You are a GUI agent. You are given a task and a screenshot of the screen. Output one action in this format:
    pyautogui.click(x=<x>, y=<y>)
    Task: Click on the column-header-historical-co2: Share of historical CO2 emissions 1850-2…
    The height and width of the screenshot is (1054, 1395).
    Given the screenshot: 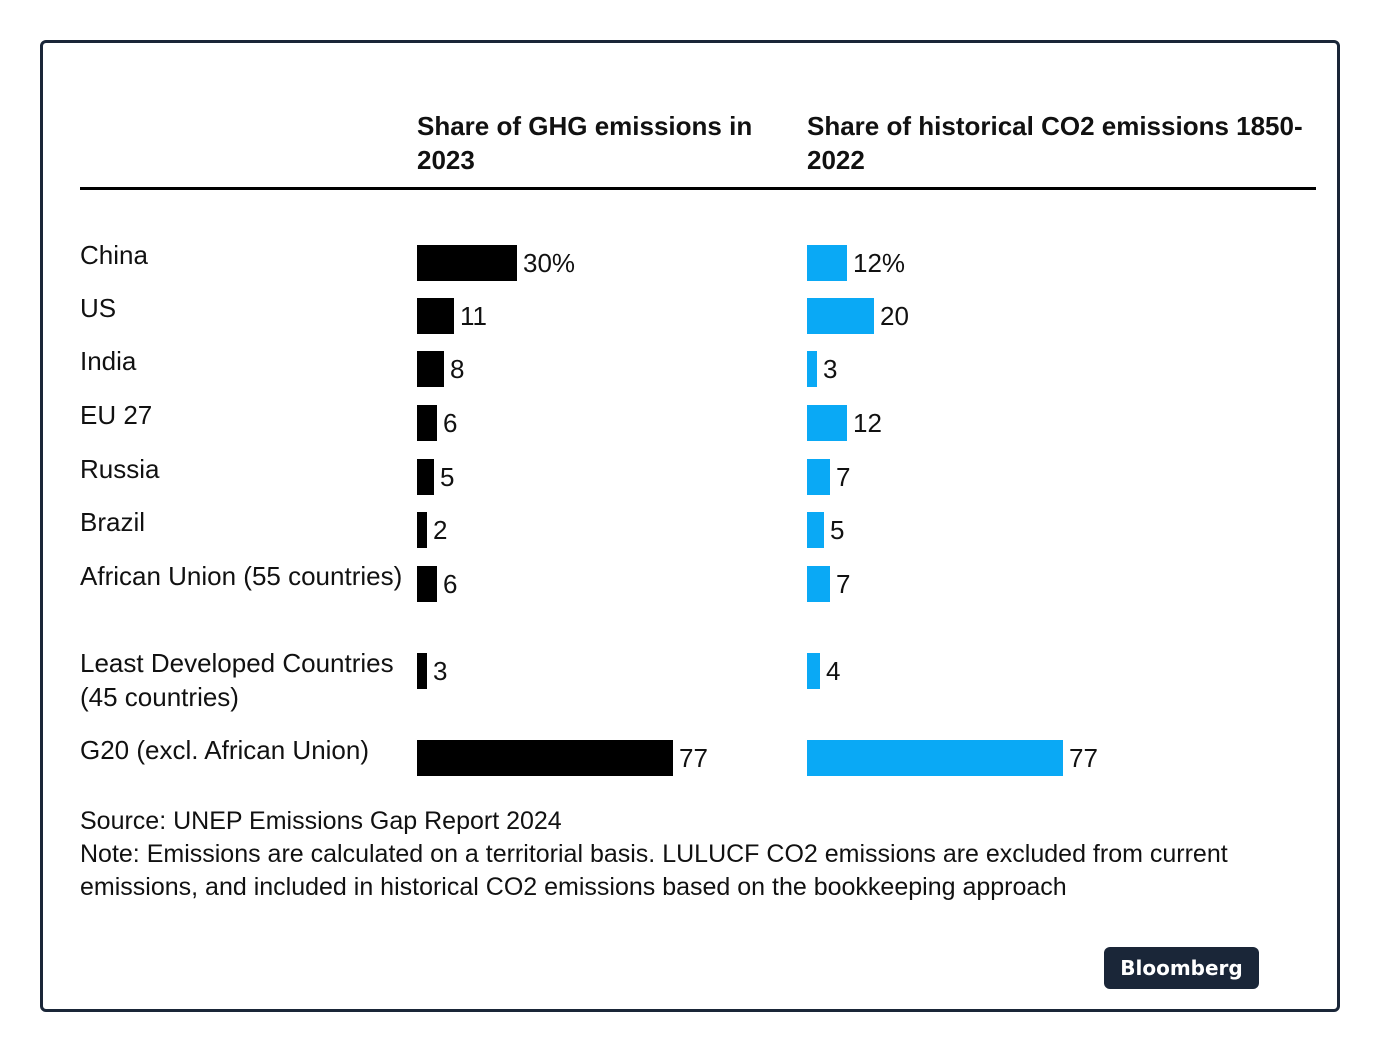 What is the action you would take?
    pyautogui.click(x=1055, y=143)
    